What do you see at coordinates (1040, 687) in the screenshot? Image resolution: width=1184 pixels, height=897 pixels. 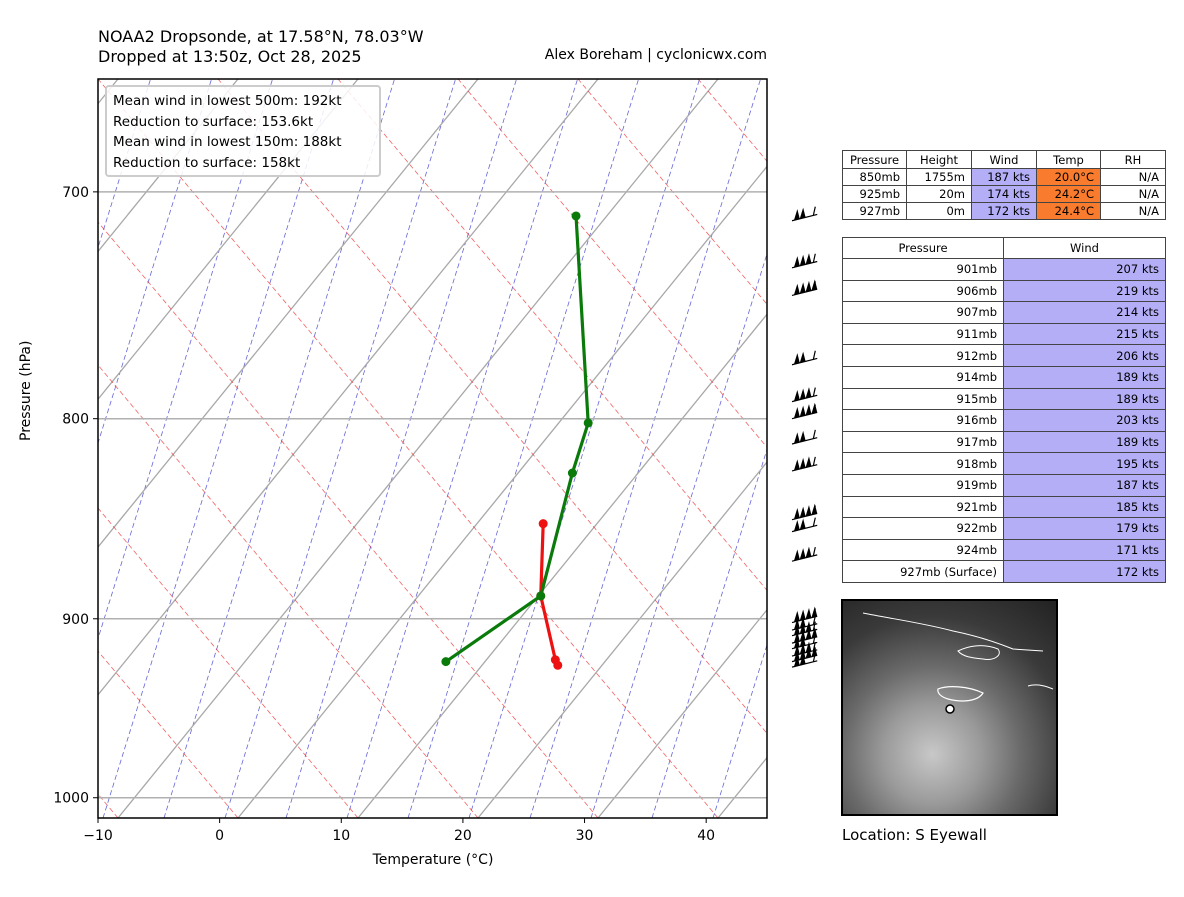 I see `coastline-islands` at bounding box center [1040, 687].